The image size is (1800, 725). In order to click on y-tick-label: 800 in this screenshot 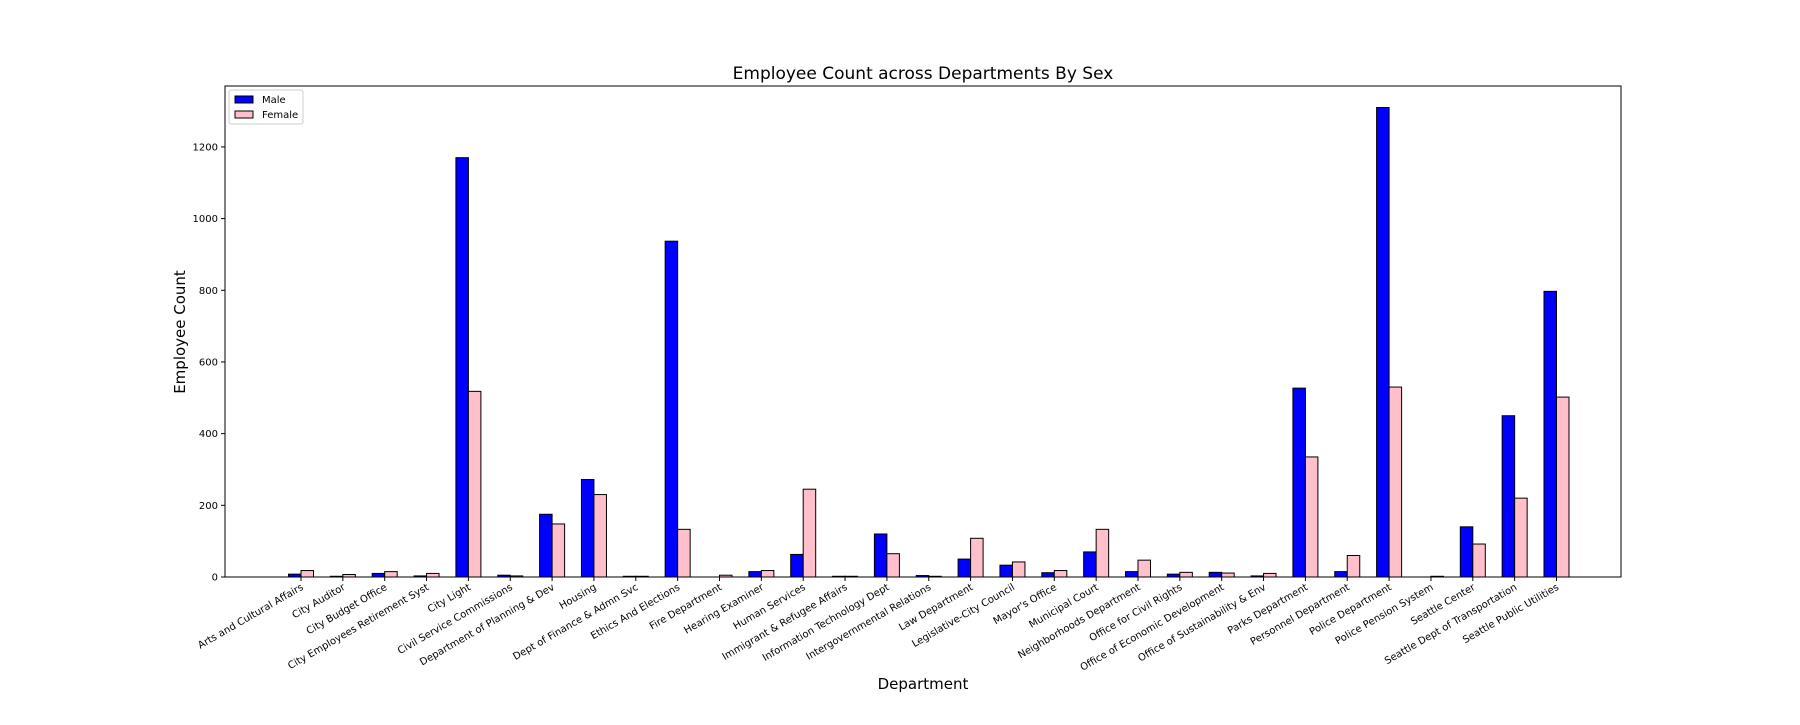, I will do `click(208, 291)`.